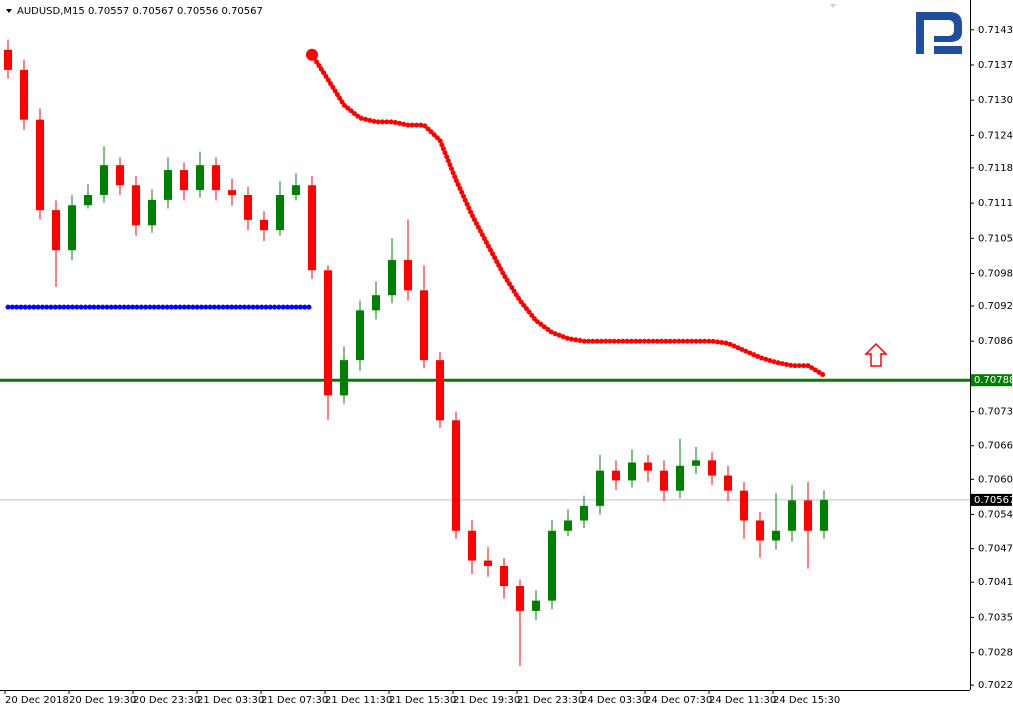 The width and height of the screenshot is (1013, 706). Describe the element at coordinates (614, 700) in the screenshot. I see `x-tick-label: 24 Dec 03:30` at that location.